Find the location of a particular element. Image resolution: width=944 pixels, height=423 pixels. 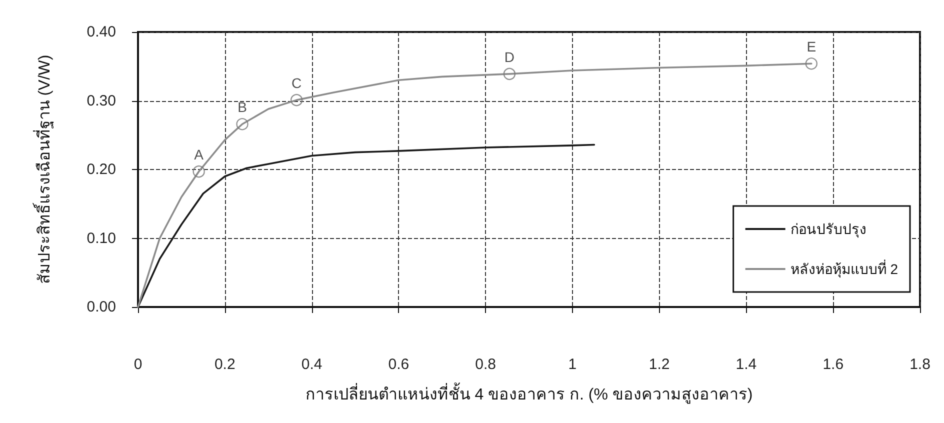

annotation: B is located at coordinates (242, 107).